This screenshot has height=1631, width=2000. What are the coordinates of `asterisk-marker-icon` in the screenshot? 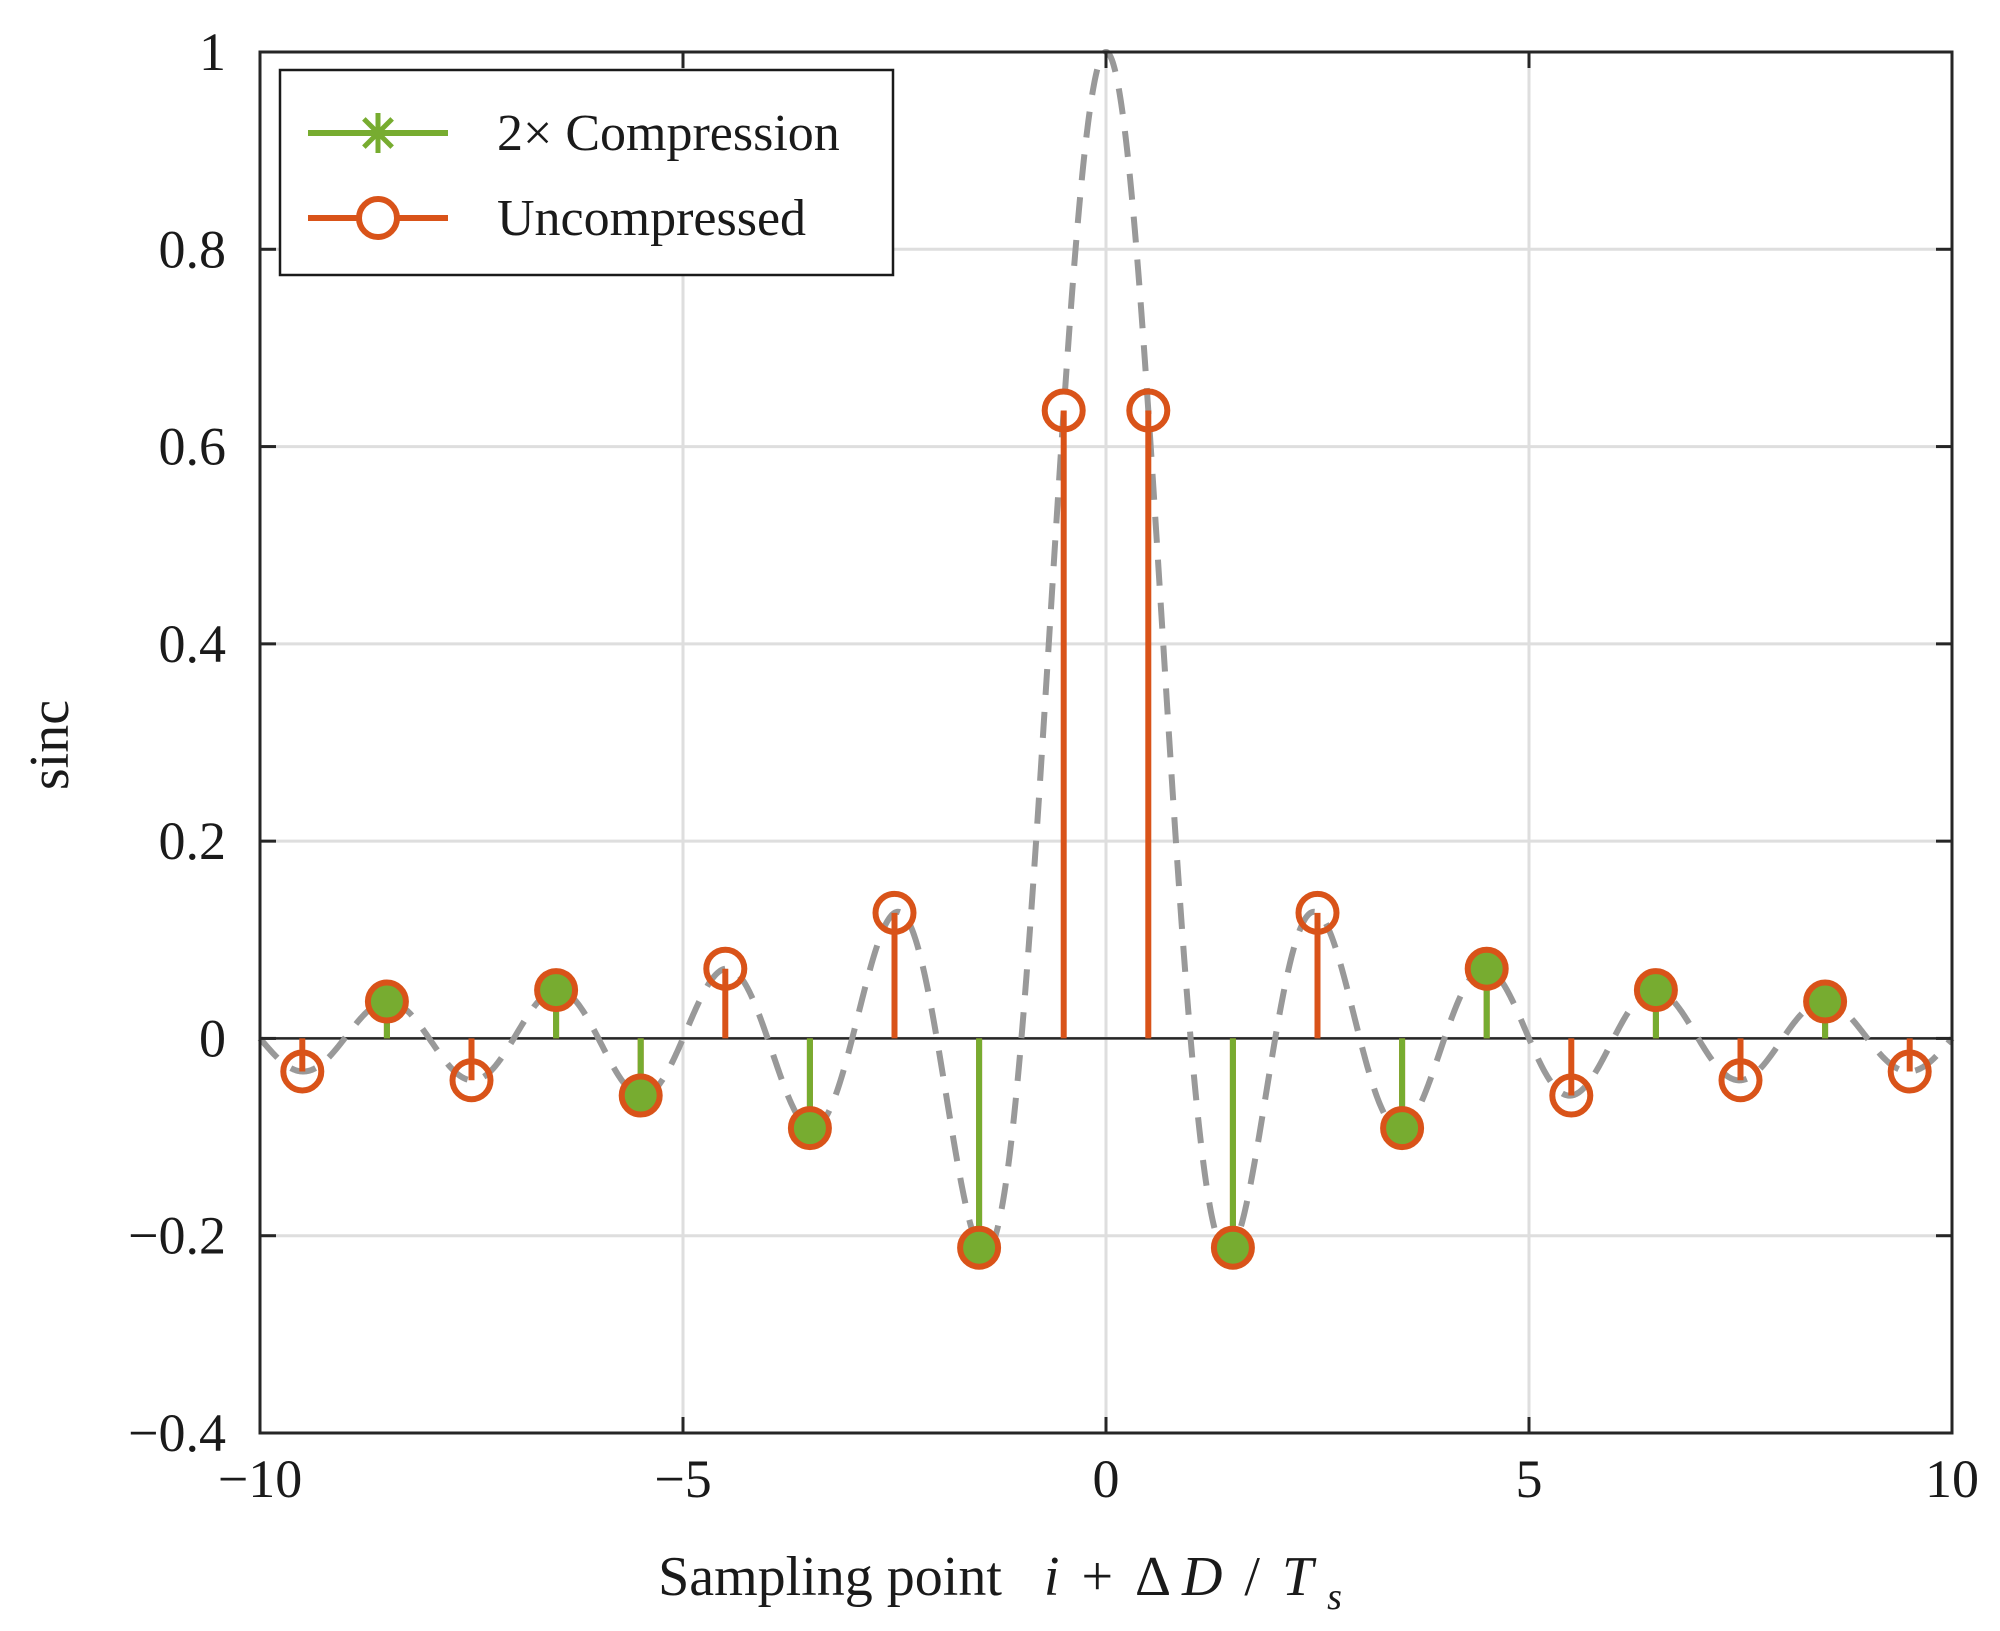 It's located at (378, 133).